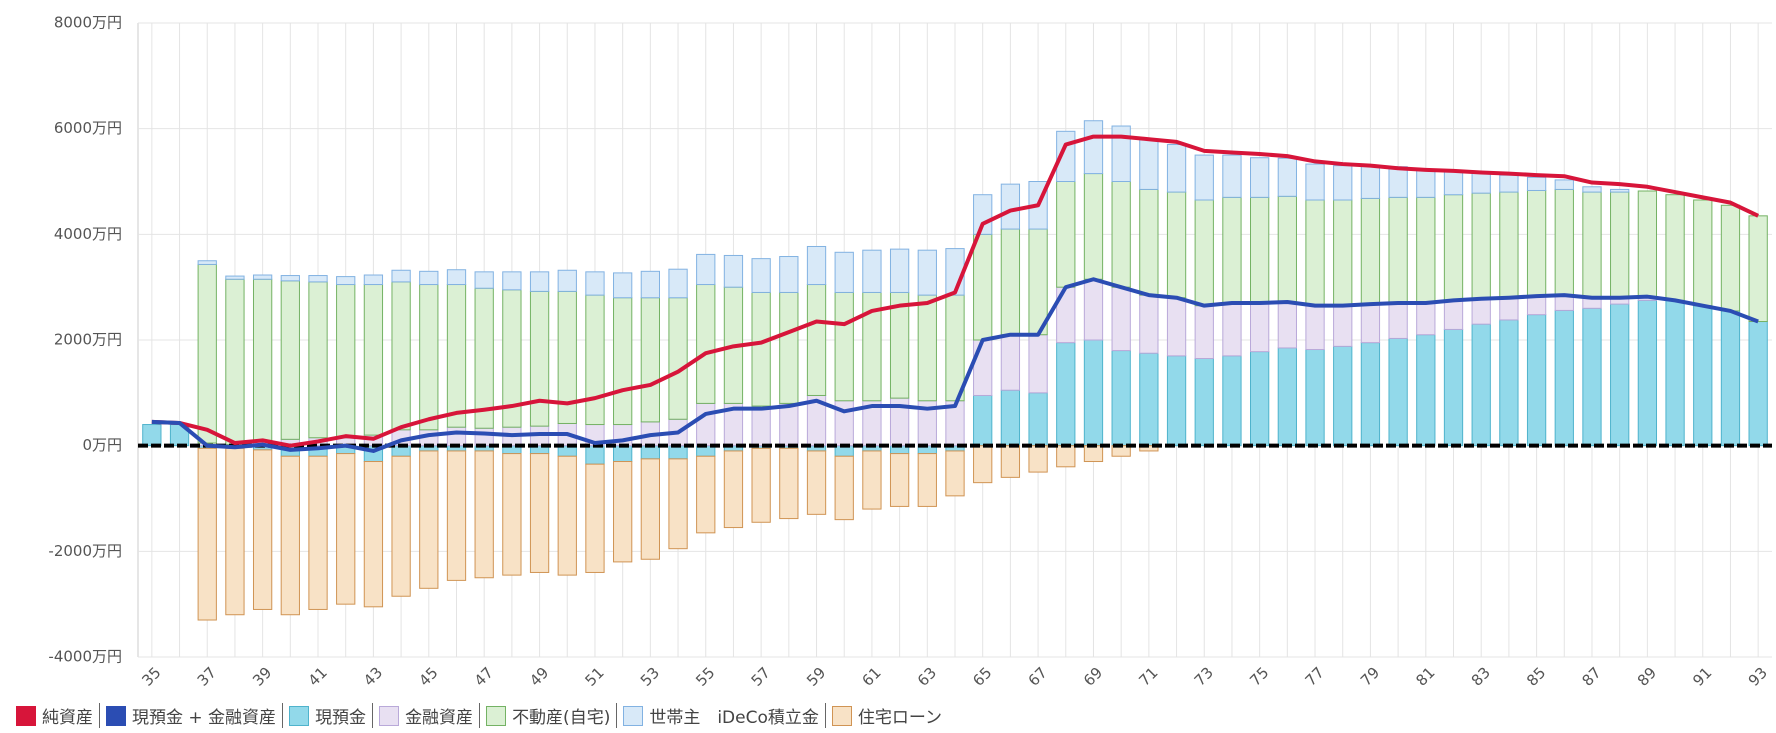 This screenshot has height=733, width=1776. I want to click on x-tick-label: 55, so click(705, 677).